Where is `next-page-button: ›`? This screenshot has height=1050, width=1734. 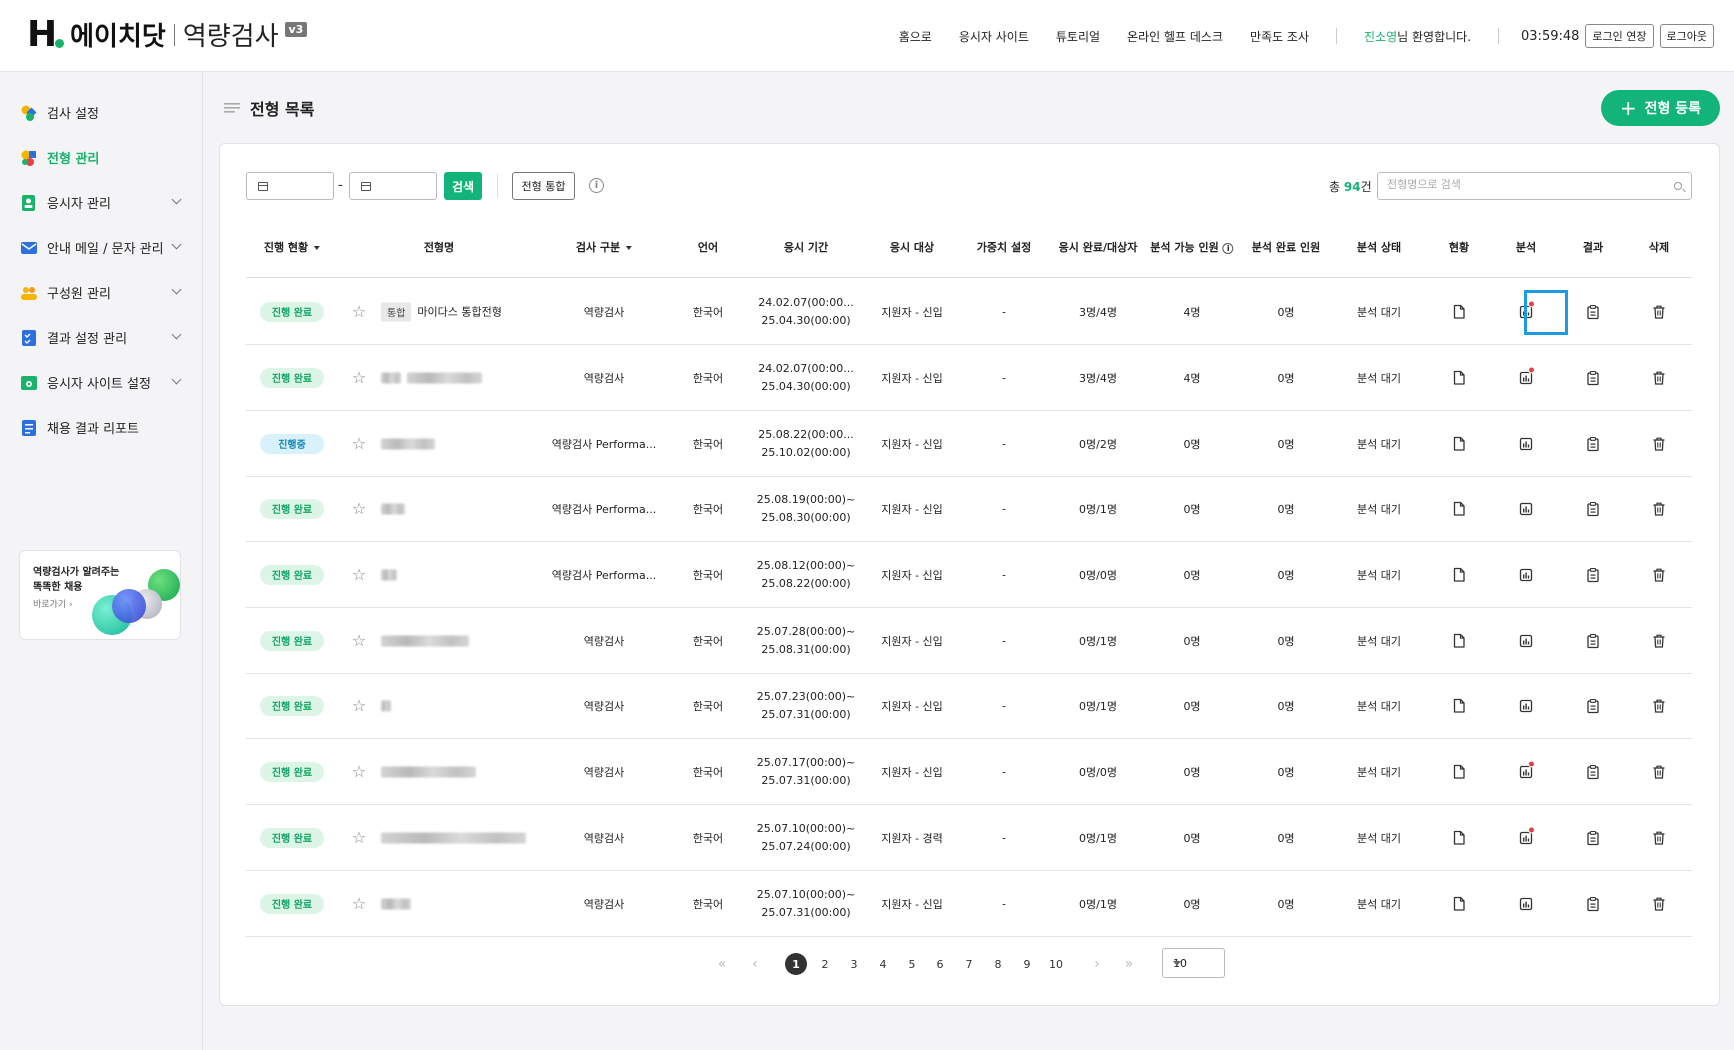
next-page-button: › is located at coordinates (1097, 964).